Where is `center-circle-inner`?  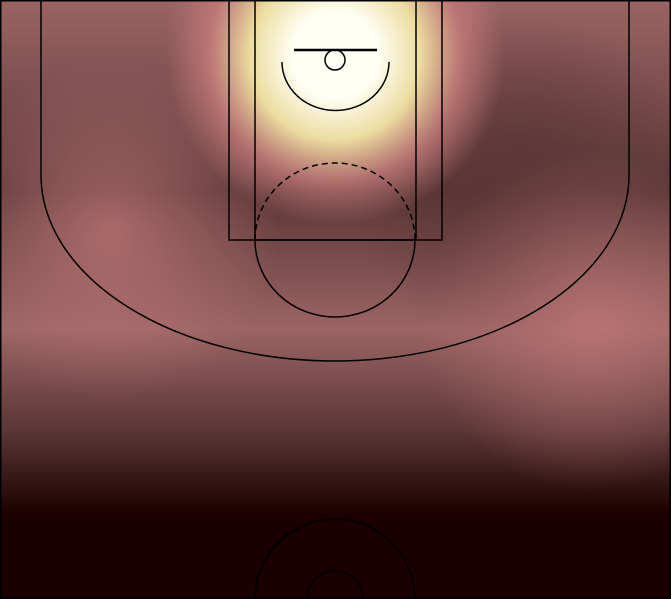 center-circle-inner is located at coordinates (335, 584).